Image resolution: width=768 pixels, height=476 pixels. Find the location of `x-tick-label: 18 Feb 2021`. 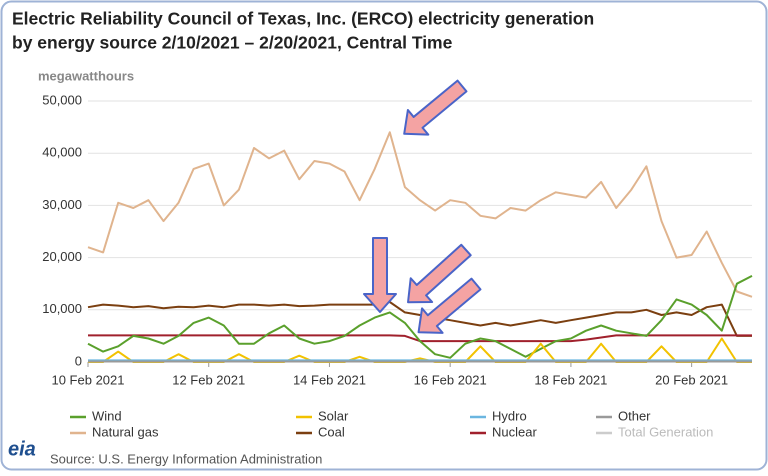

x-tick-label: 18 Feb 2021 is located at coordinates (570, 379).